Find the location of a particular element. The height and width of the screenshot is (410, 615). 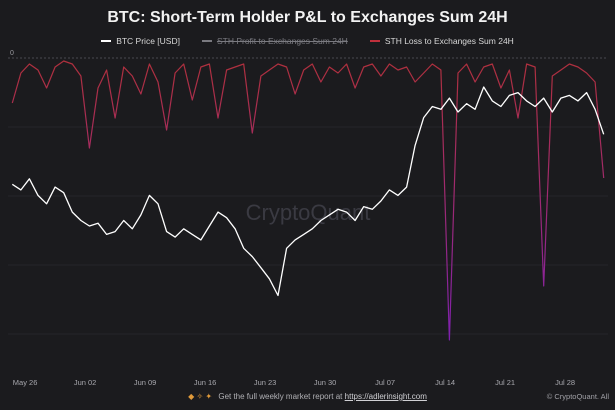

x-tick-label: Jun 02 is located at coordinates (85, 382).